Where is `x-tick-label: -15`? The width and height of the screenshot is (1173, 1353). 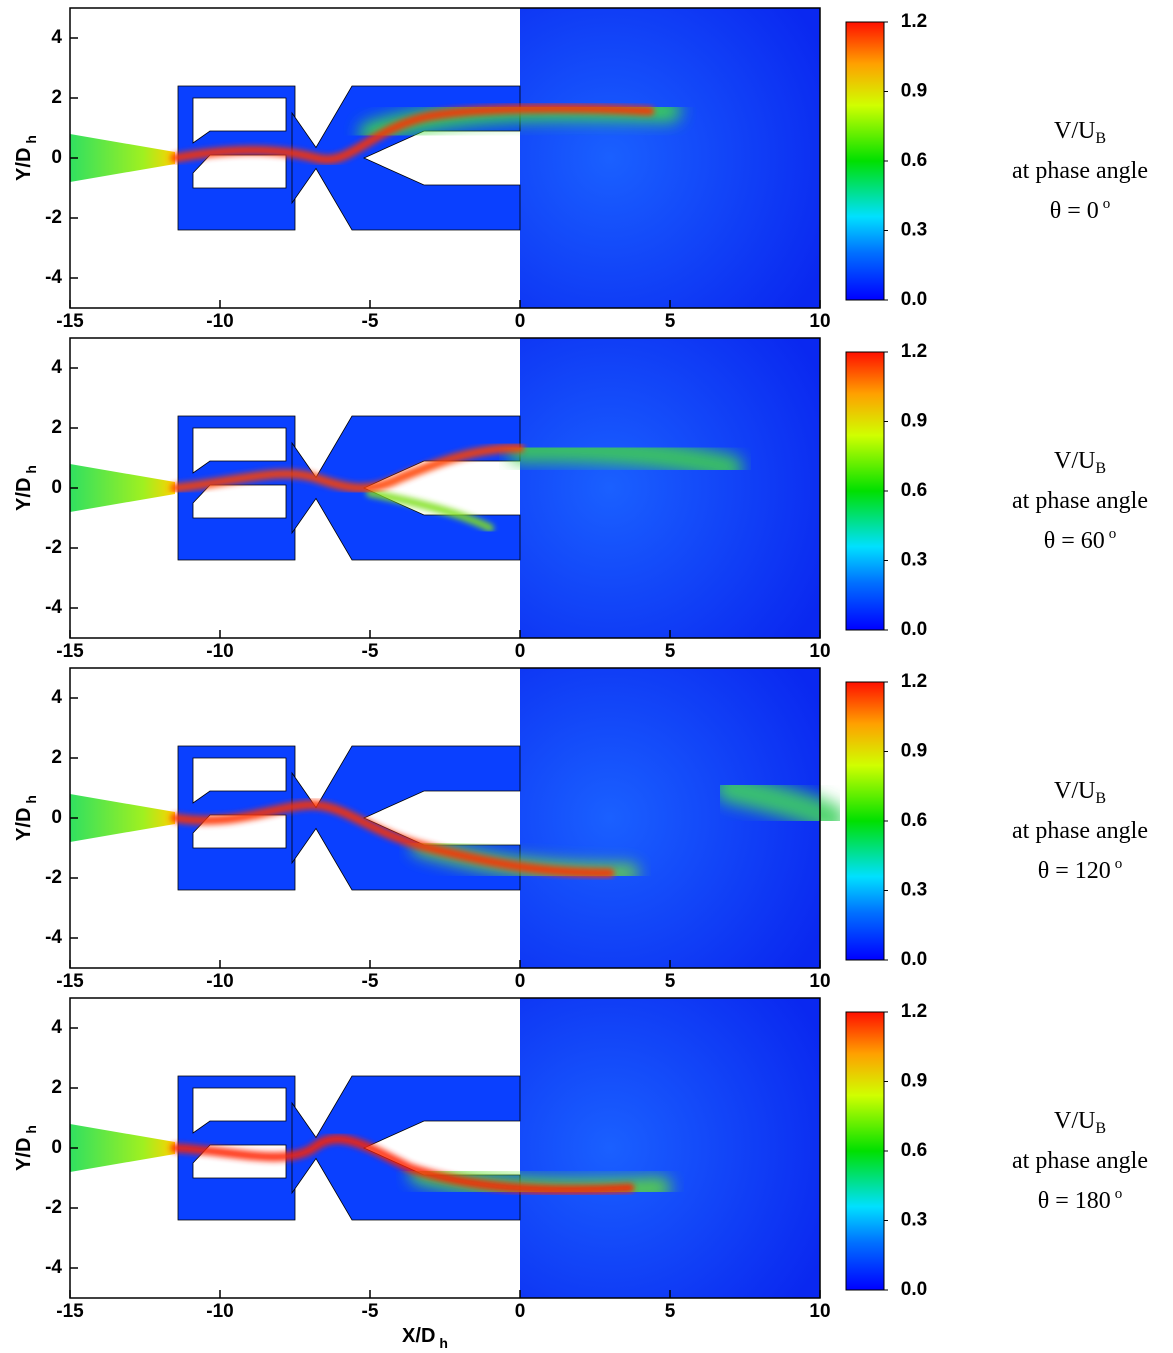
x-tick-label: -15 is located at coordinates (70, 981).